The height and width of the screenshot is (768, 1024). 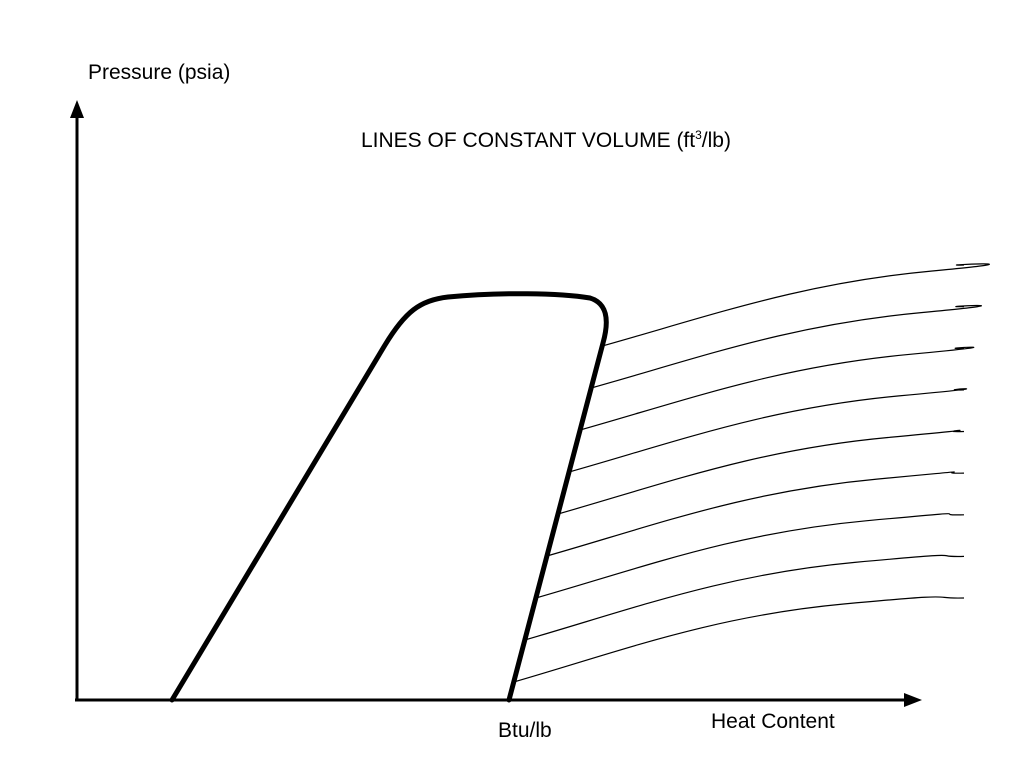 What do you see at coordinates (716, 140) in the screenshot?
I see `title-suffix: /lb)` at bounding box center [716, 140].